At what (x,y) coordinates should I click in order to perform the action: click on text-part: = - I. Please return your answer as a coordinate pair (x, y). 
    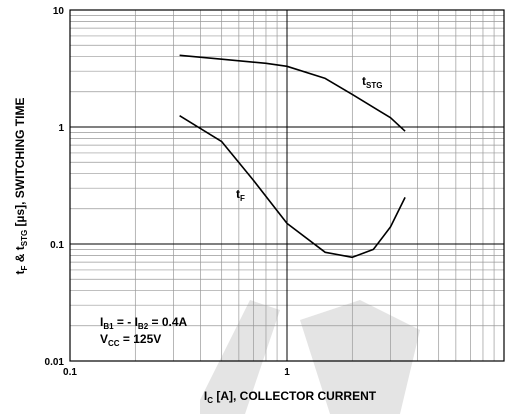
    Looking at the image, I should click on (126, 322).